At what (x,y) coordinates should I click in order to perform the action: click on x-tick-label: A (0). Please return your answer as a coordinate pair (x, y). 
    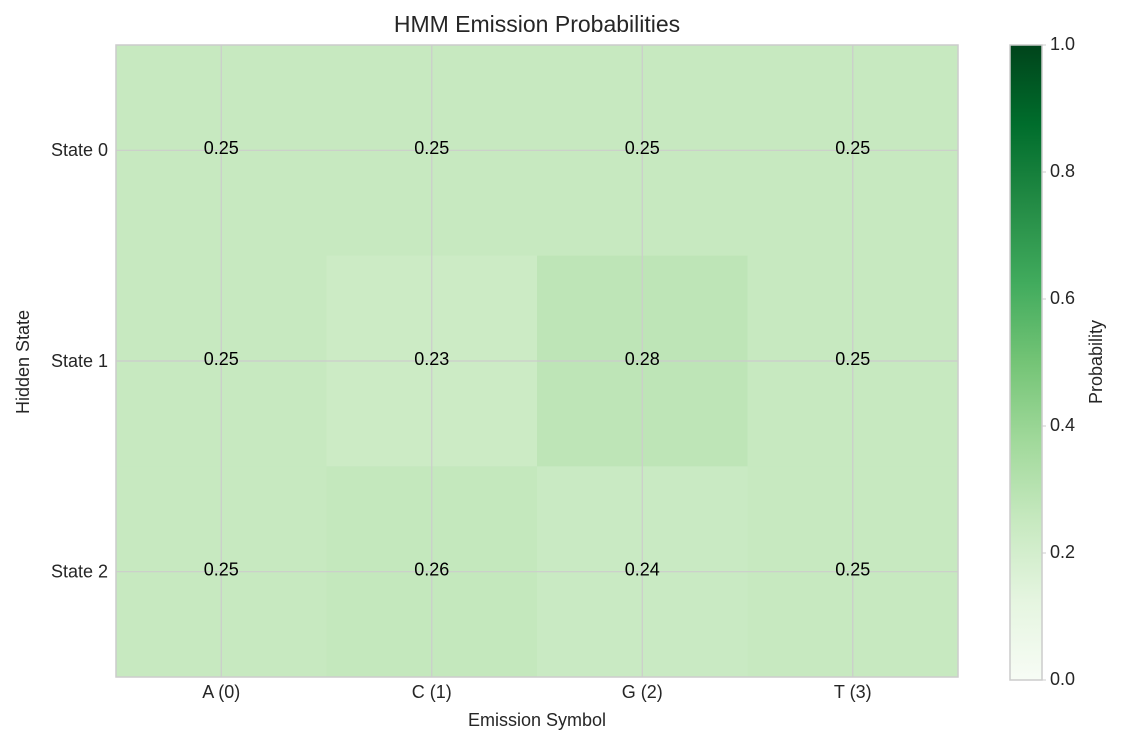
    Looking at the image, I should click on (221, 692).